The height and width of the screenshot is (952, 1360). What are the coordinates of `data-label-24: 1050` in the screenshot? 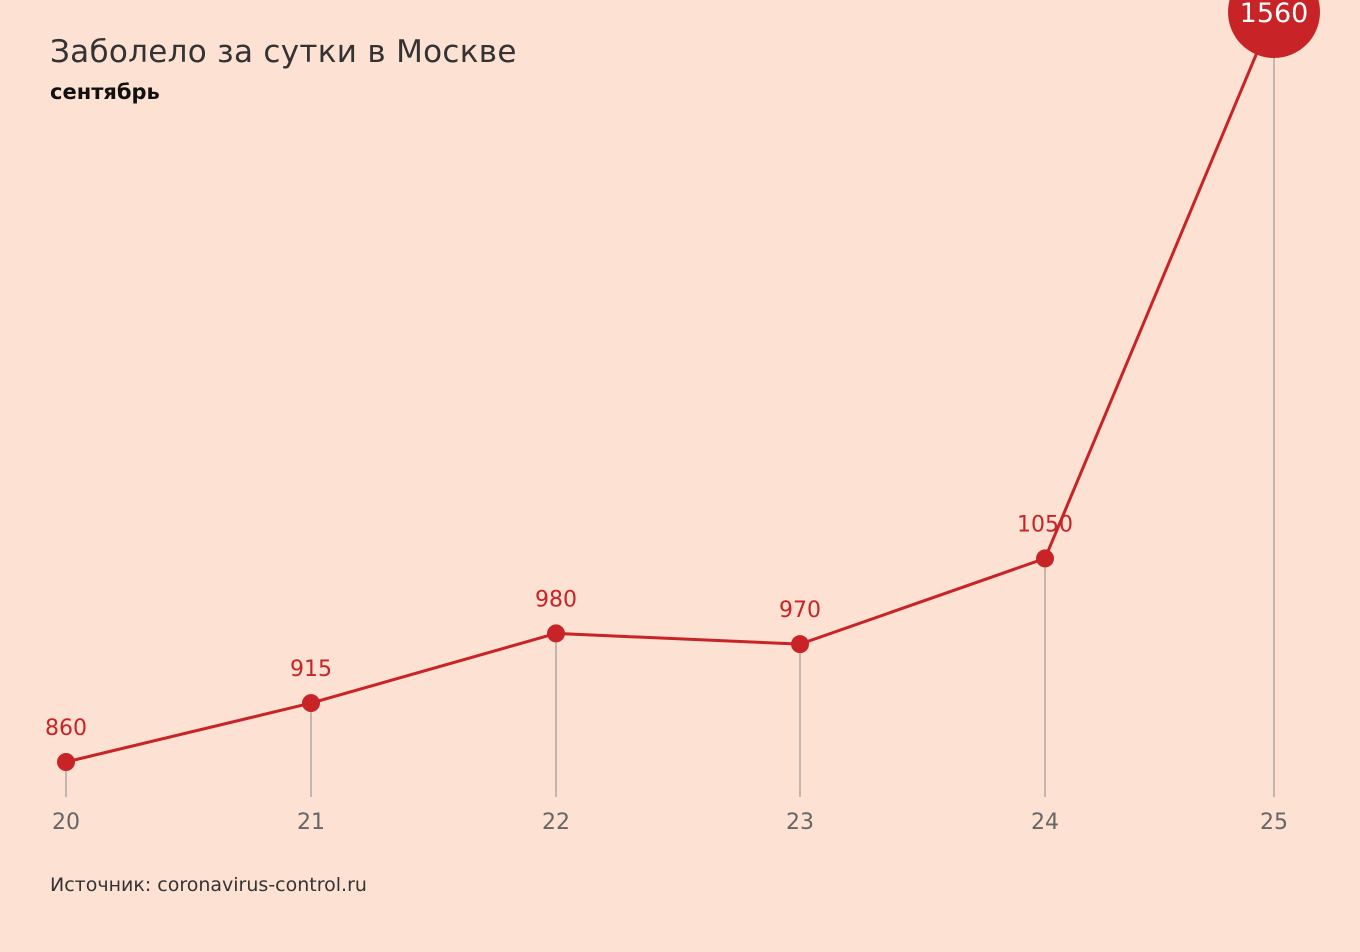 It's located at (1045, 524).